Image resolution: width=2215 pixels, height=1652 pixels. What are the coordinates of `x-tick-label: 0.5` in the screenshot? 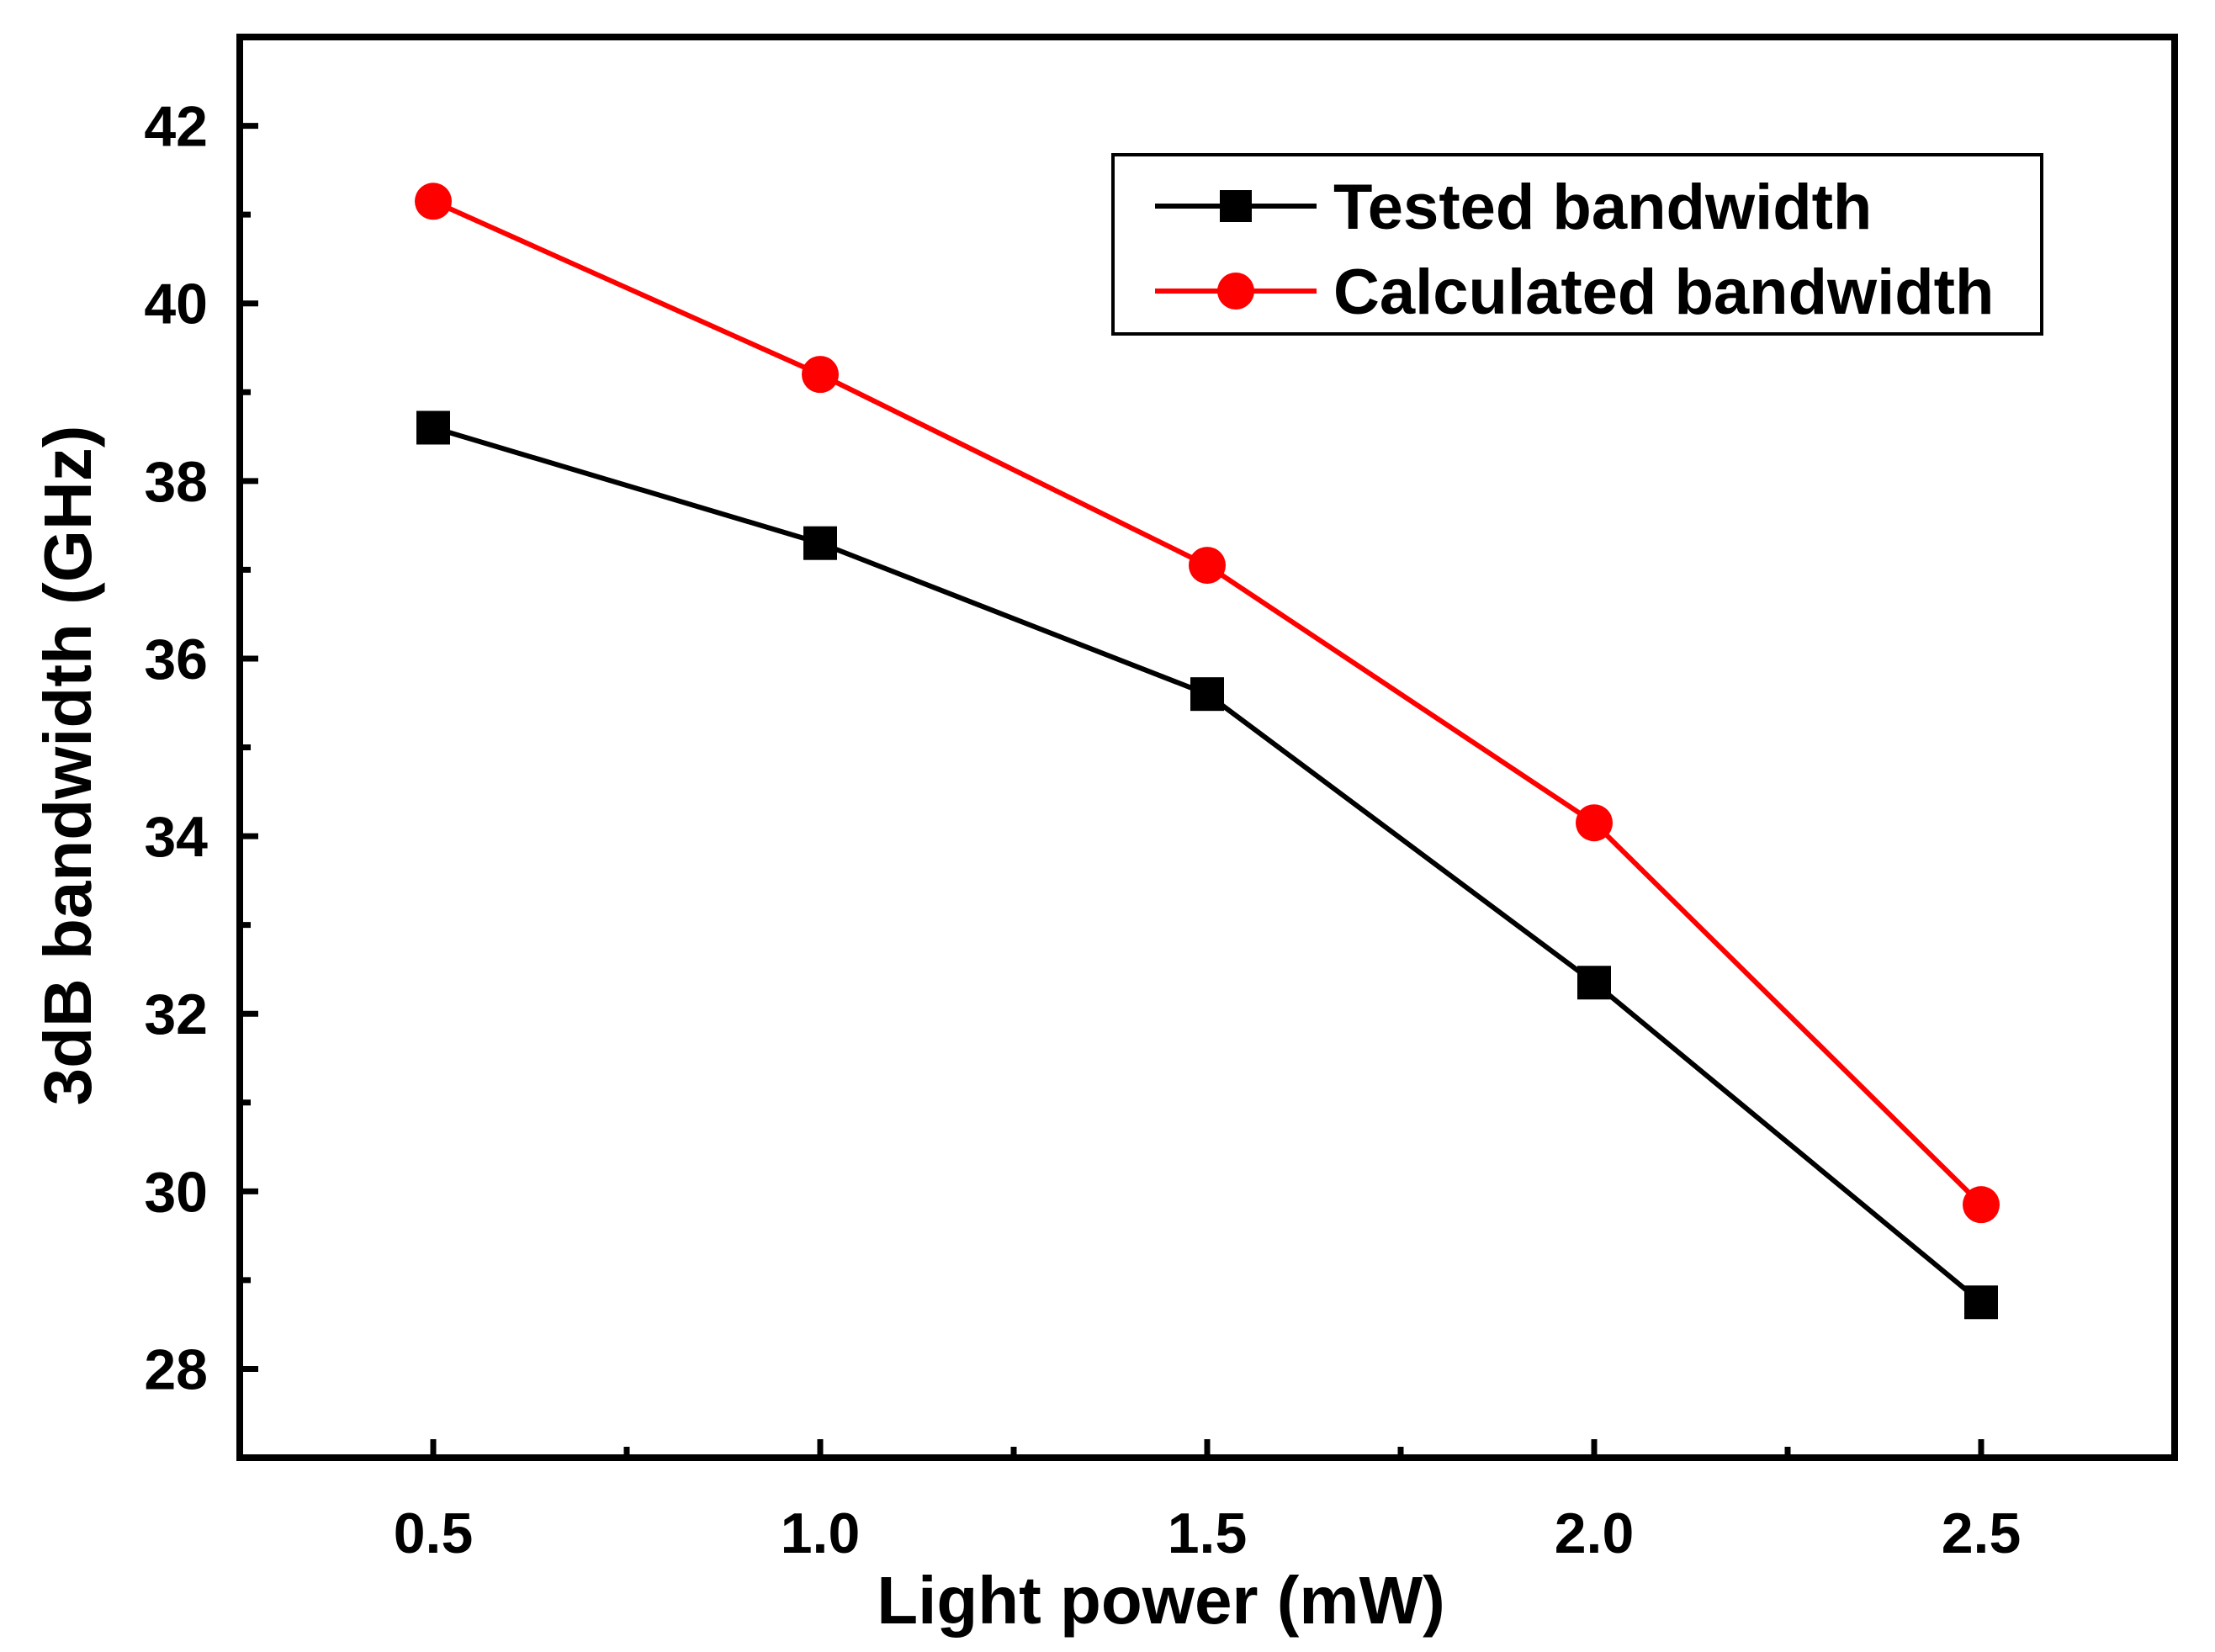 It's located at (434, 1533).